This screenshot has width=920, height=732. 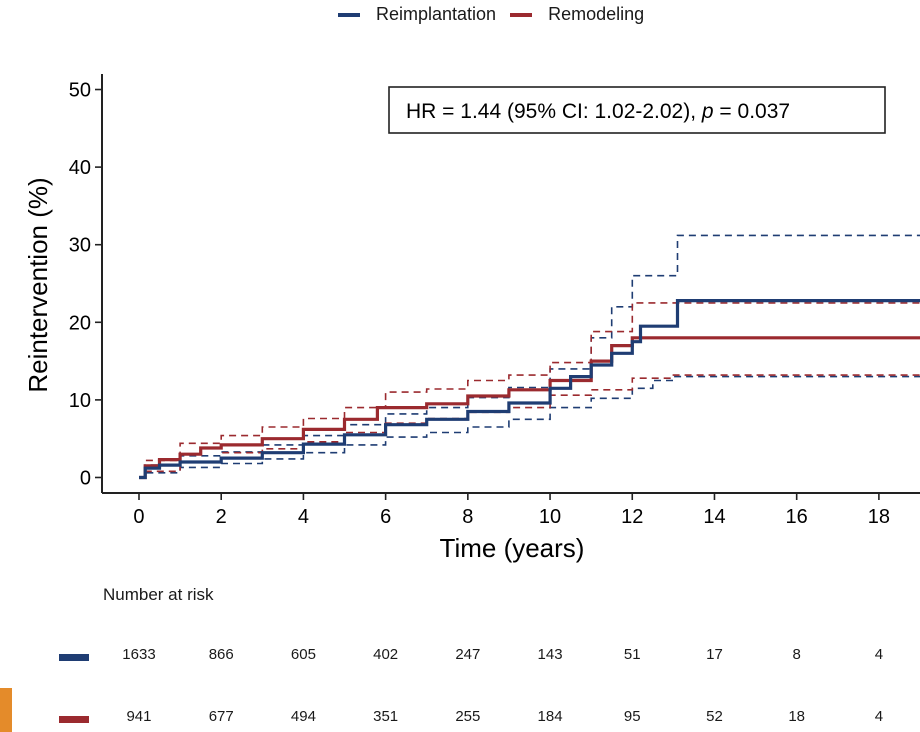 I want to click on reimplantation-risk-count: 866, so click(x=221, y=654).